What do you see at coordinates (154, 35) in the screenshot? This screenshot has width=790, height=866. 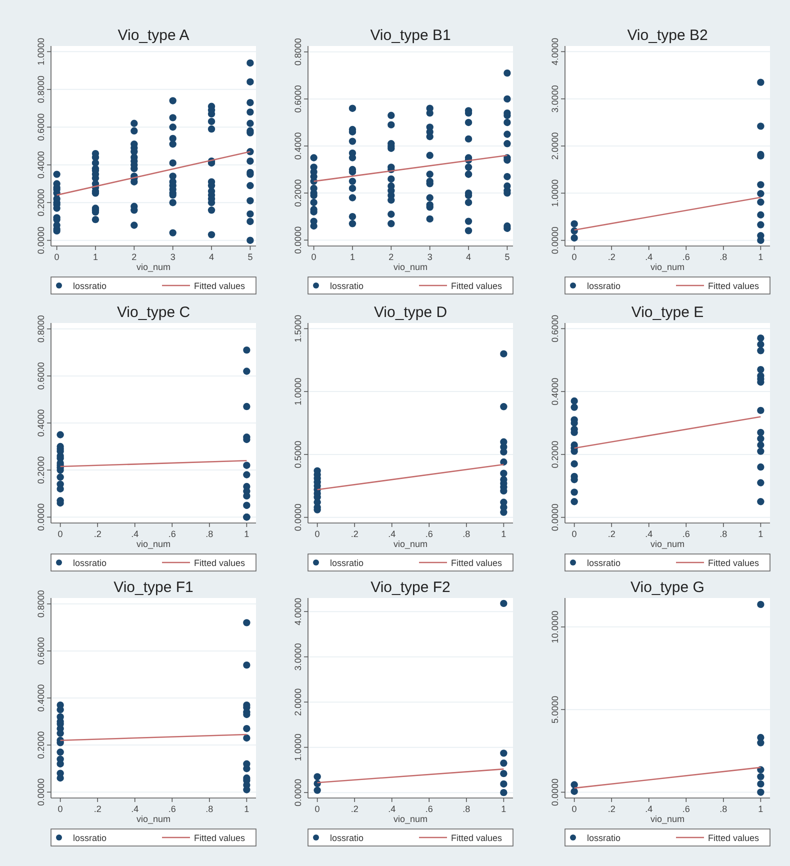 I see `chart-title: Vio_type A` at bounding box center [154, 35].